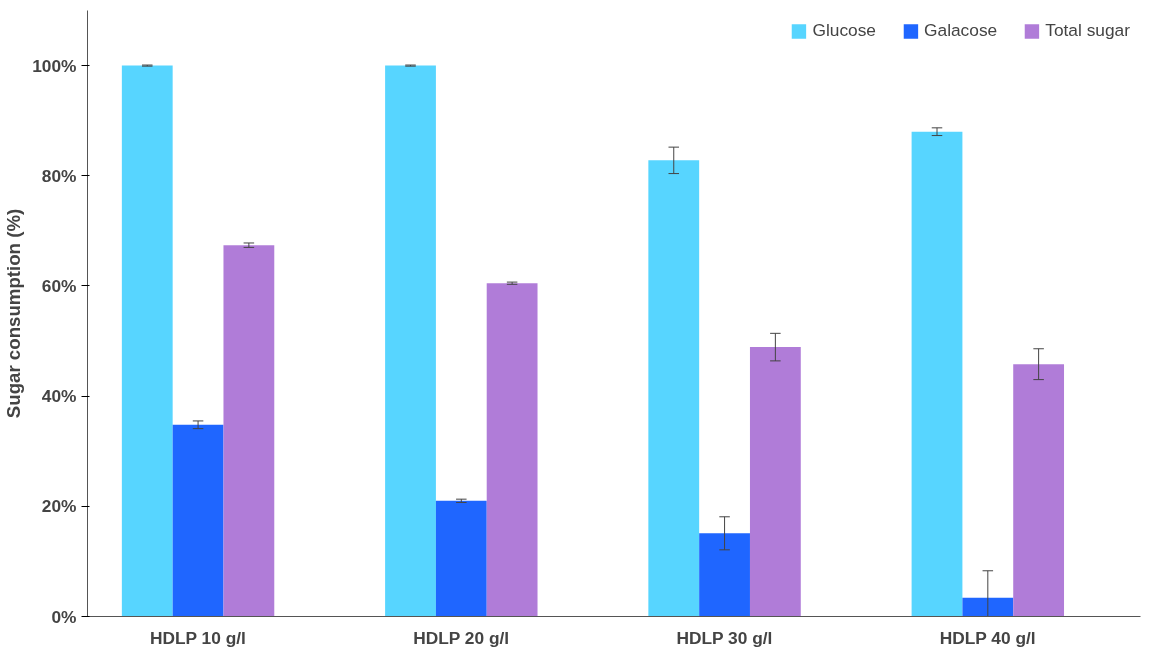  I want to click on legend-label: Total sugar, so click(1087, 30).